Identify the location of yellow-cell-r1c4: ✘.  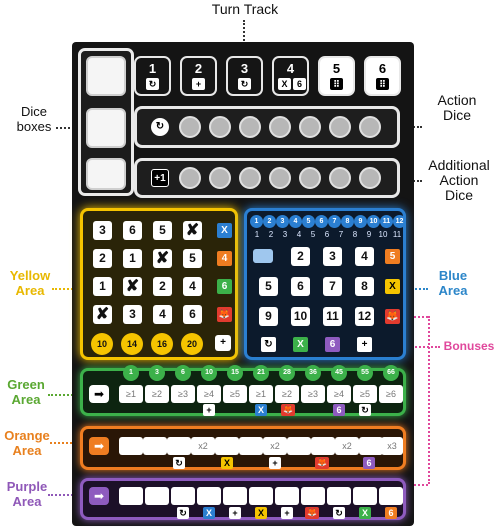
(192, 230).